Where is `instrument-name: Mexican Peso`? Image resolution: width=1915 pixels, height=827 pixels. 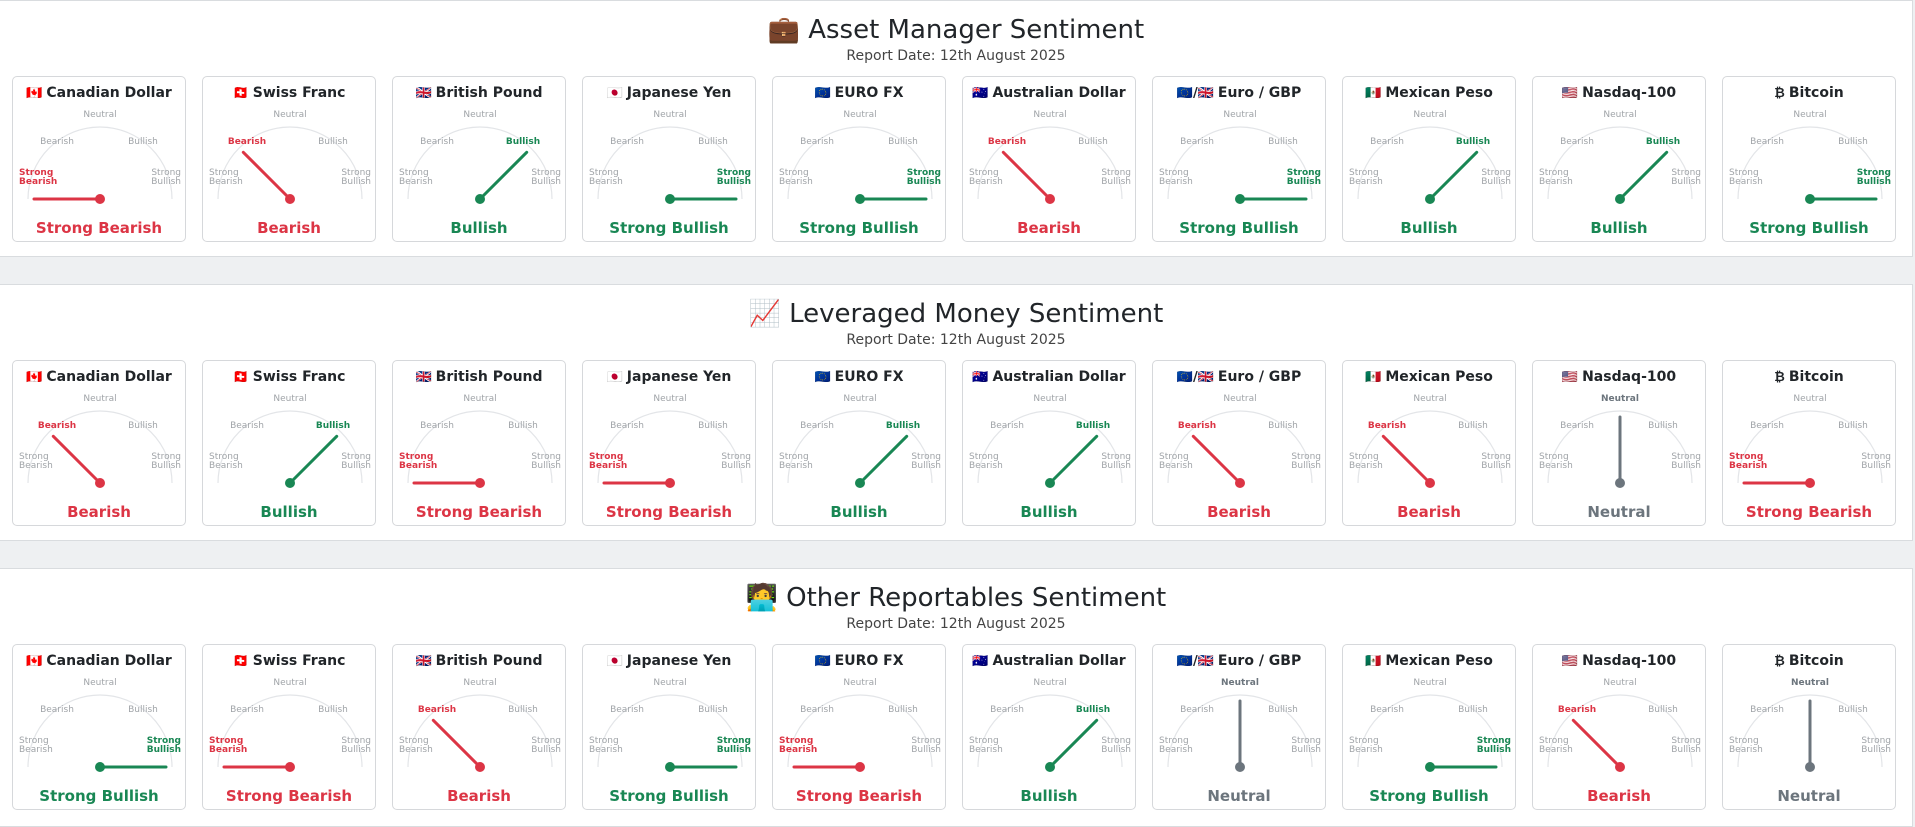 instrument-name: Mexican Peso is located at coordinates (1439, 93).